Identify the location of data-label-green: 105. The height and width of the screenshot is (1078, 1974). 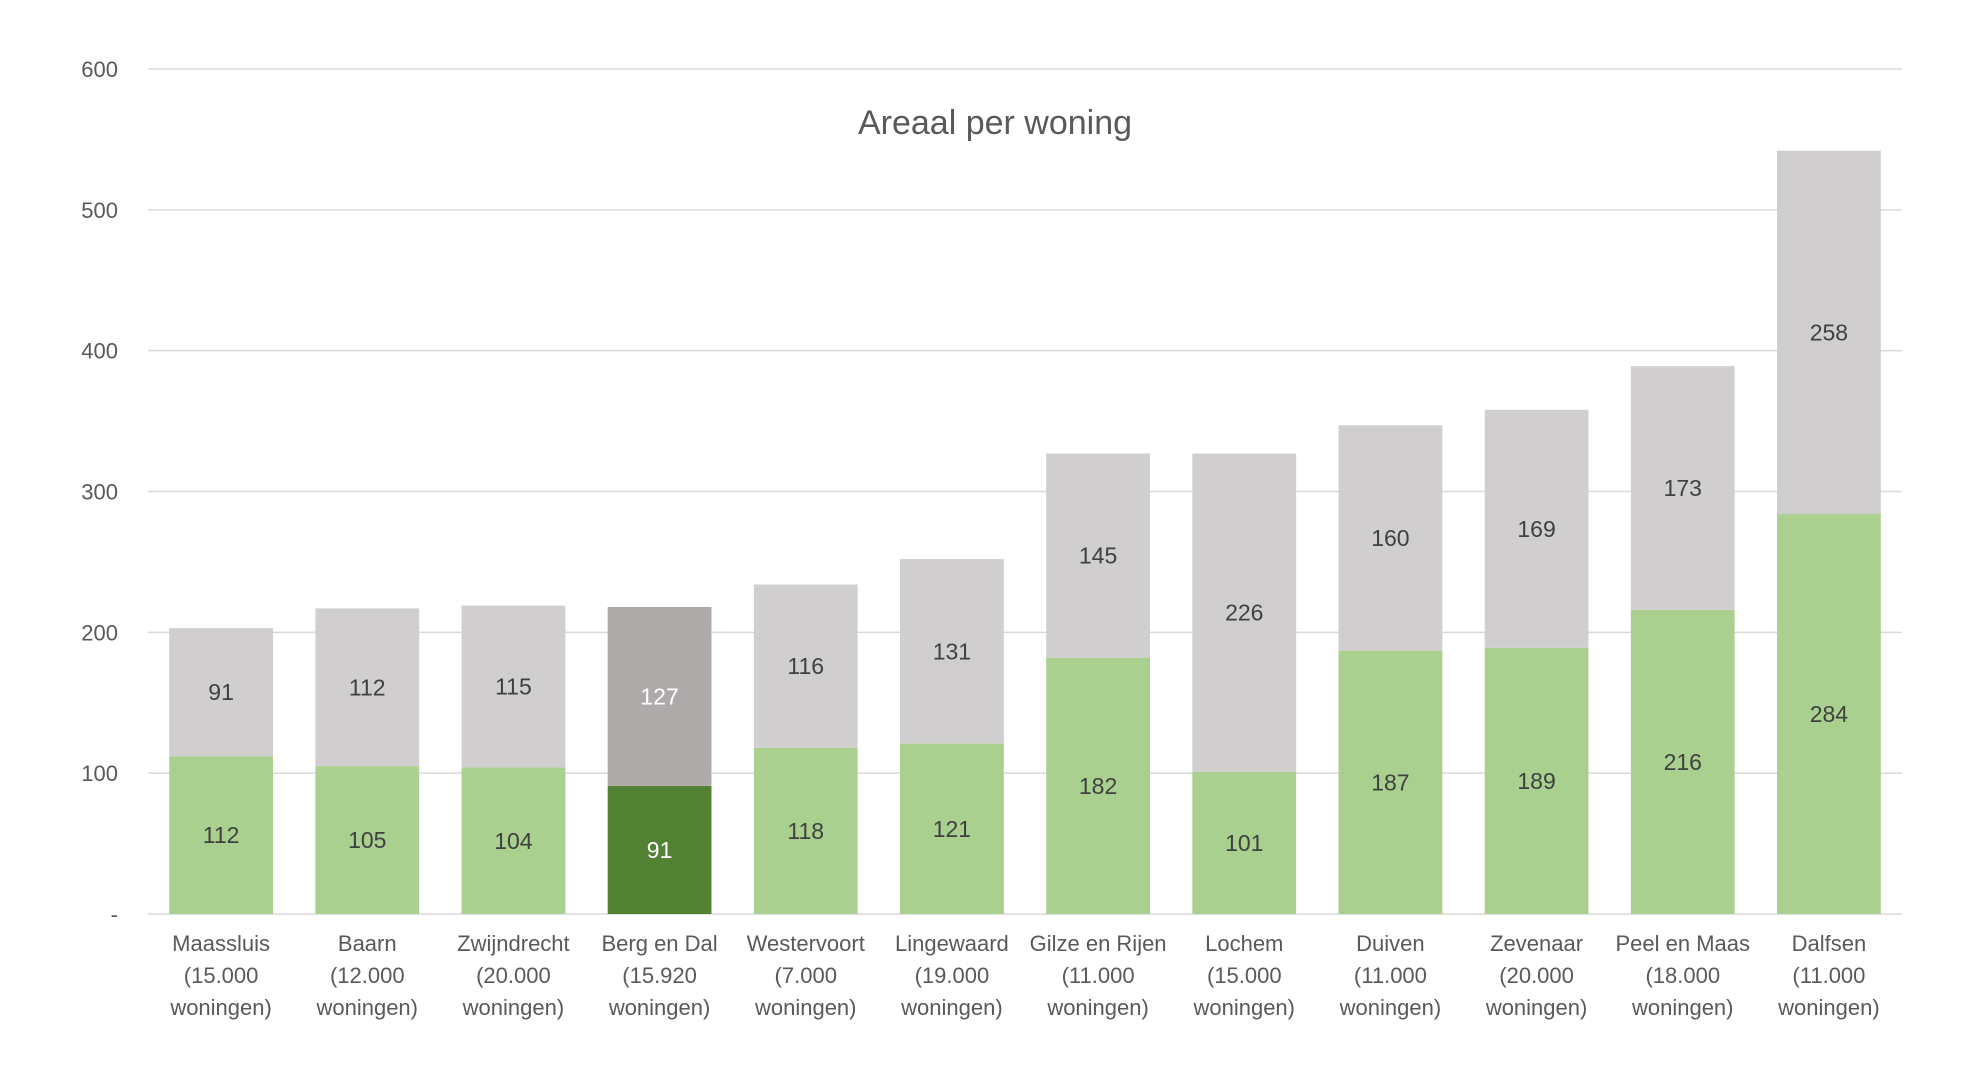
(367, 840).